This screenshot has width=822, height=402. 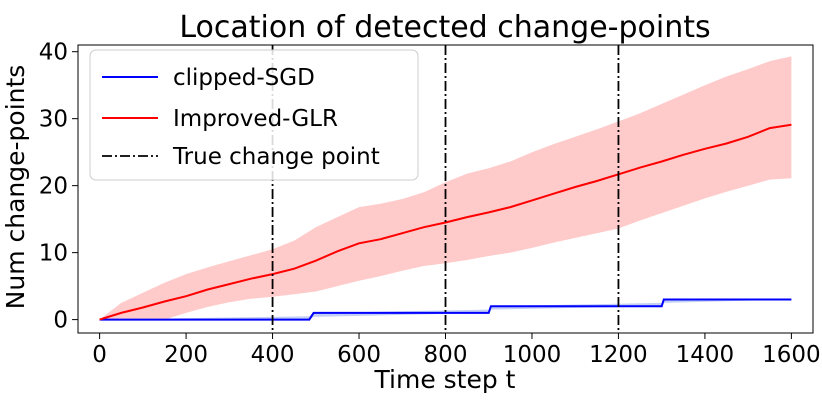 What do you see at coordinates (255, 119) in the screenshot?
I see `legend-label-improved-glr: Improved-GLR` at bounding box center [255, 119].